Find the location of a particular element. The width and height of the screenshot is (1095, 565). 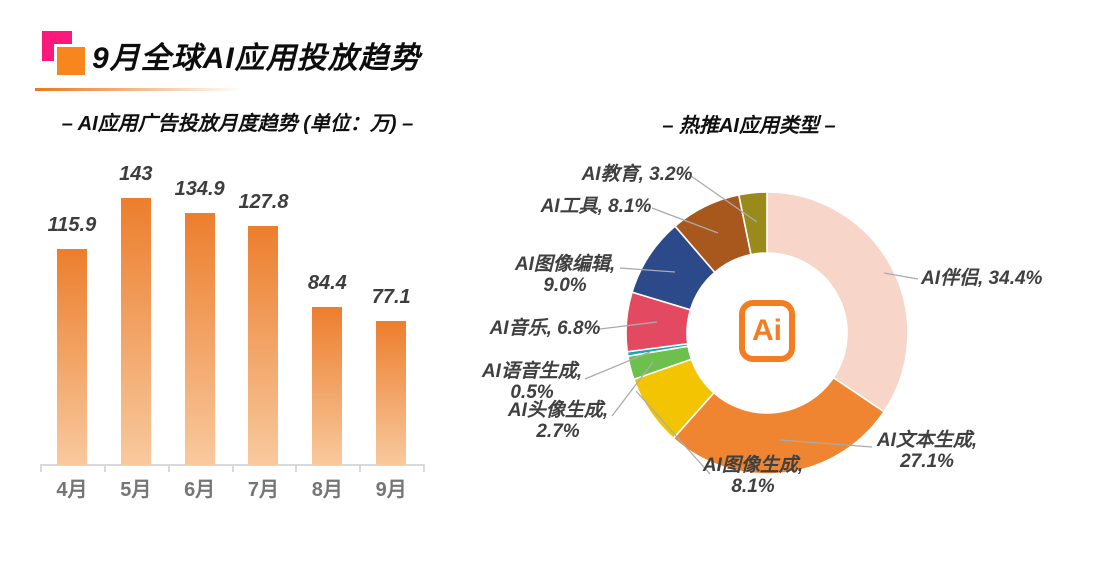

x-axis-label-5月: 5月 is located at coordinates (136, 490).